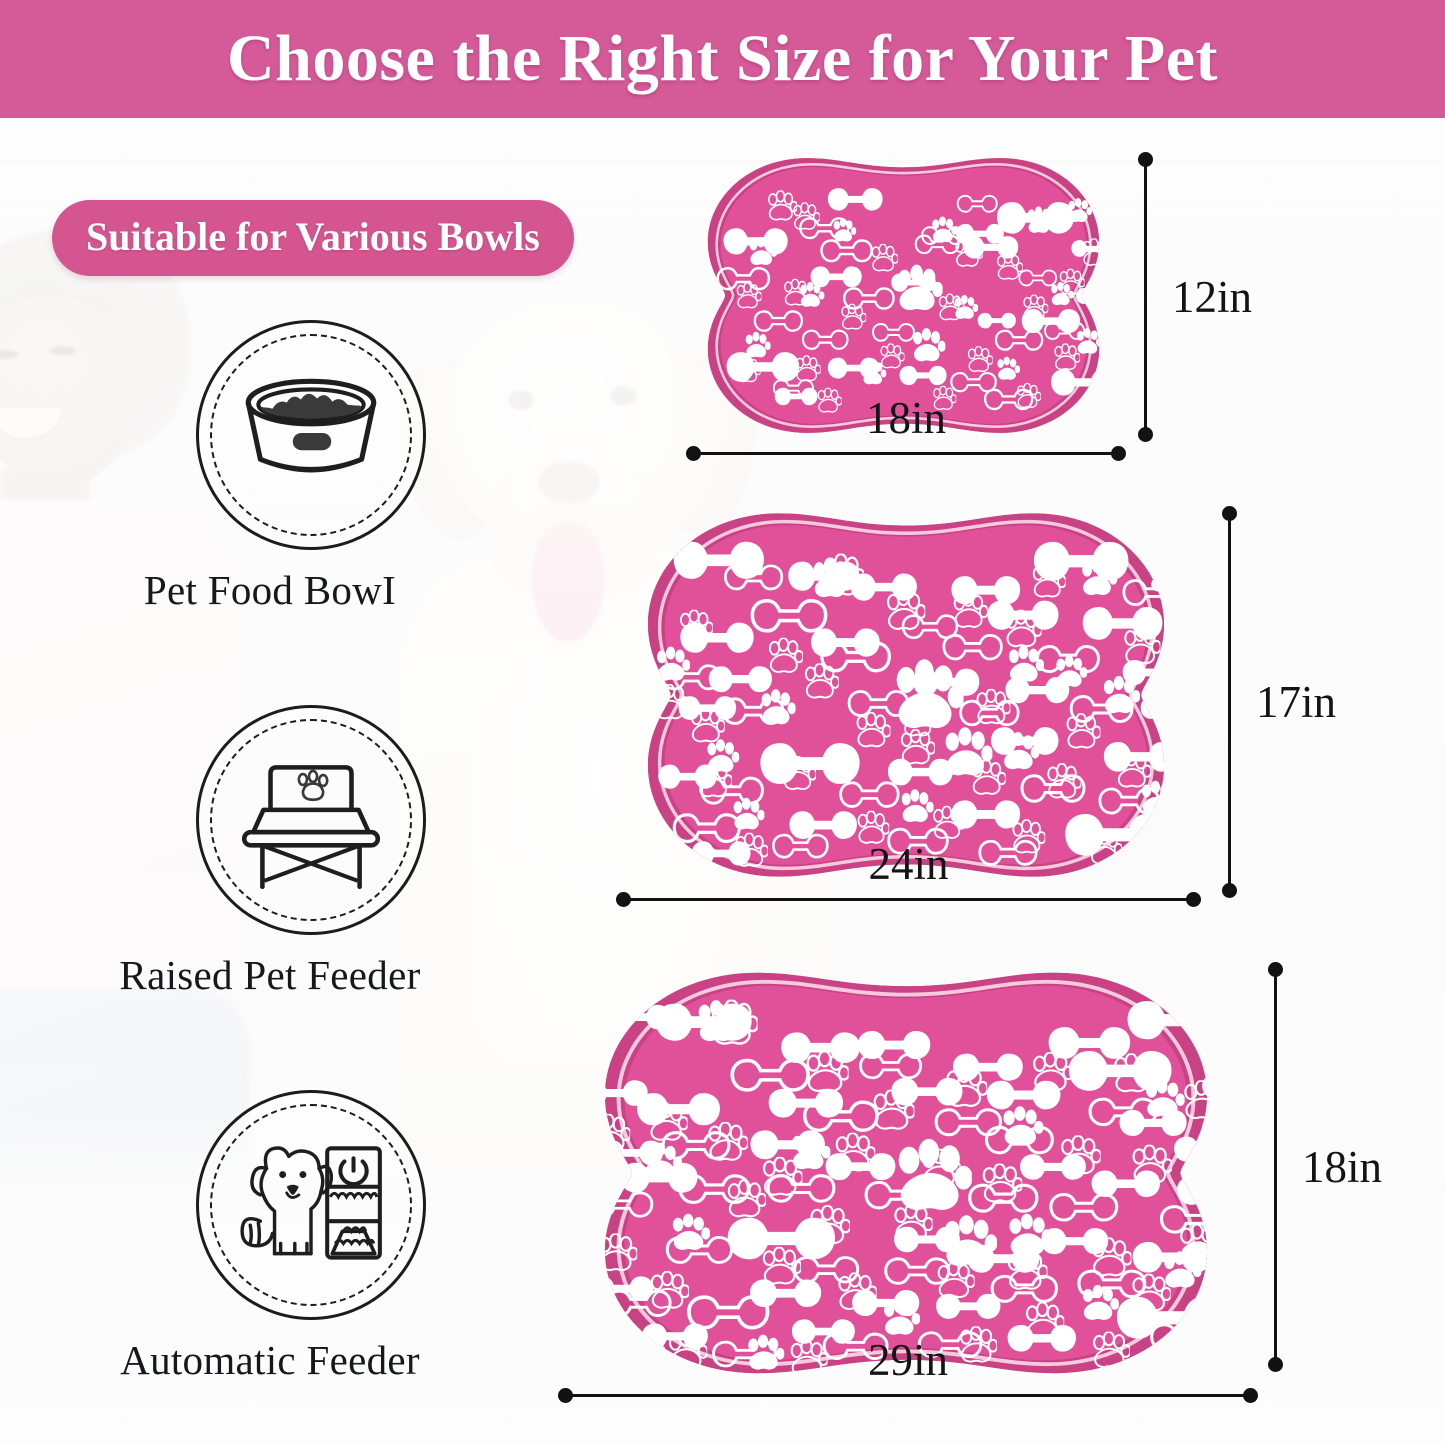  I want to click on large-mat-width-dimension: 29in, so click(908, 1369).